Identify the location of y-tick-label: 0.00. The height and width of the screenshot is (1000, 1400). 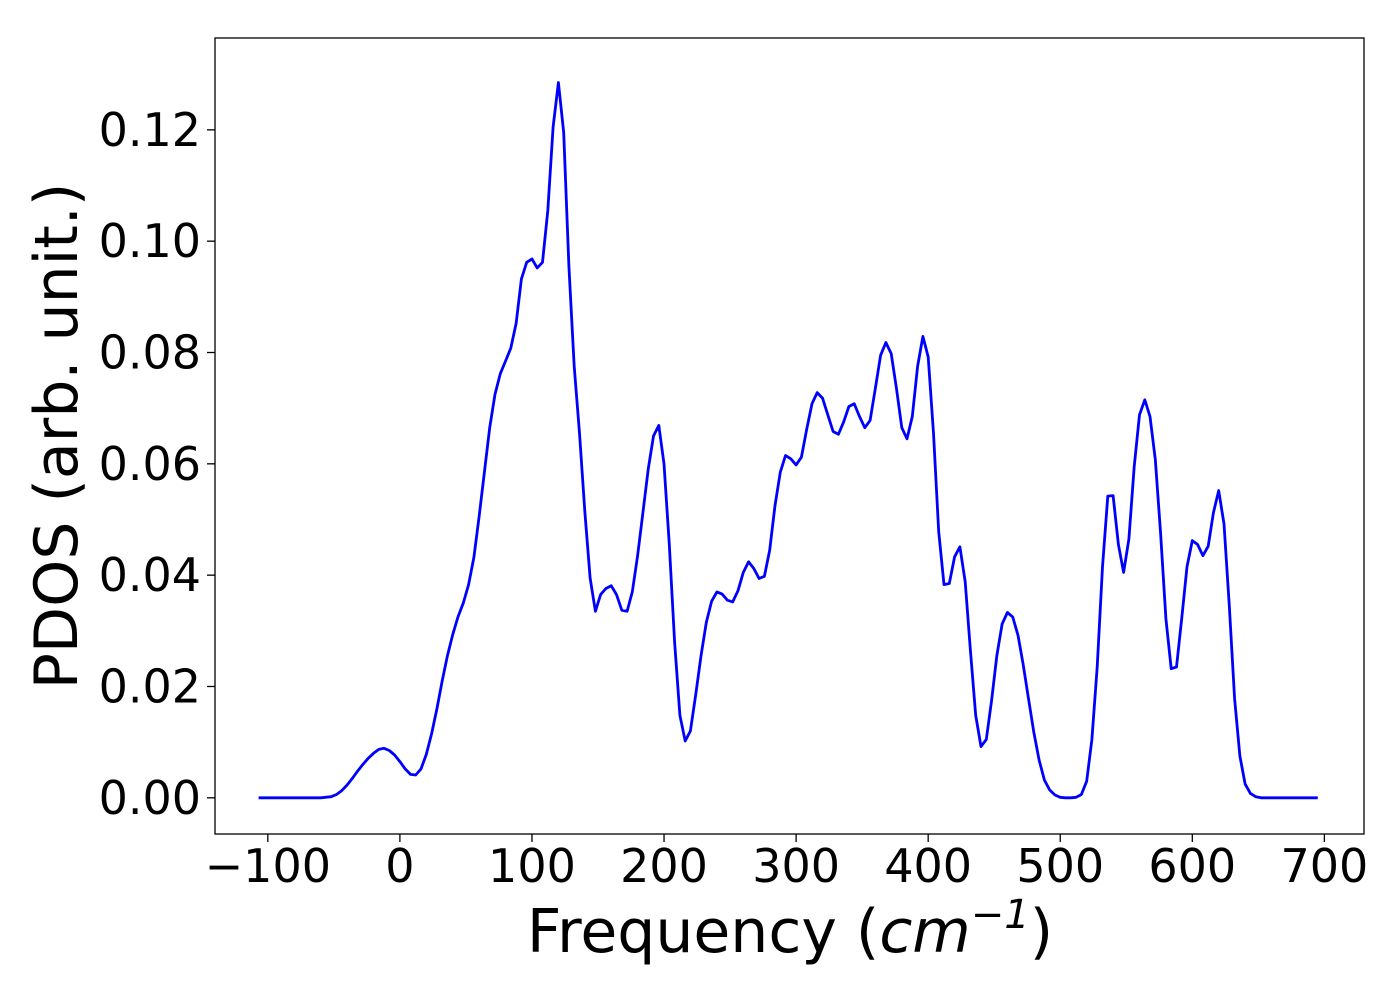
(150, 798).